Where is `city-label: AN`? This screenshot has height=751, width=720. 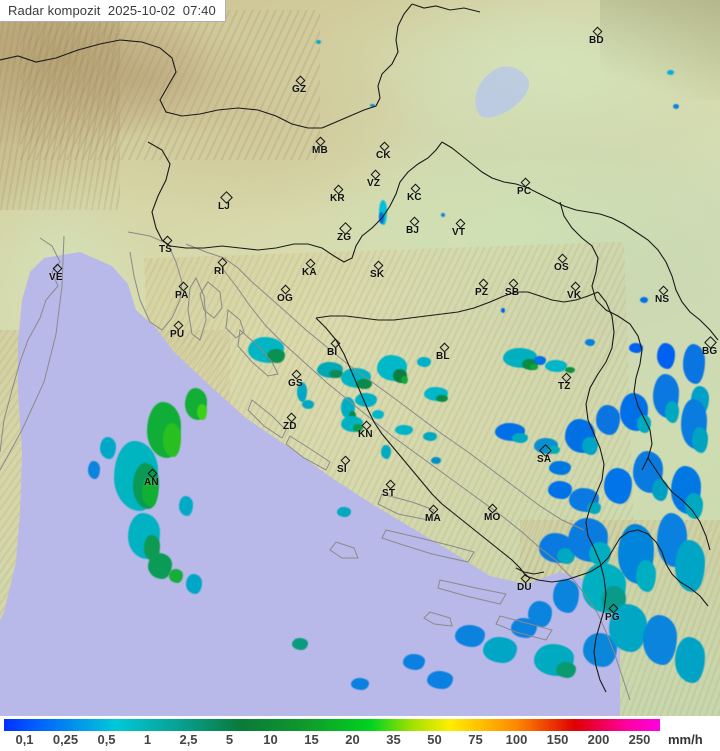
city-label: AN is located at coordinates (151, 482).